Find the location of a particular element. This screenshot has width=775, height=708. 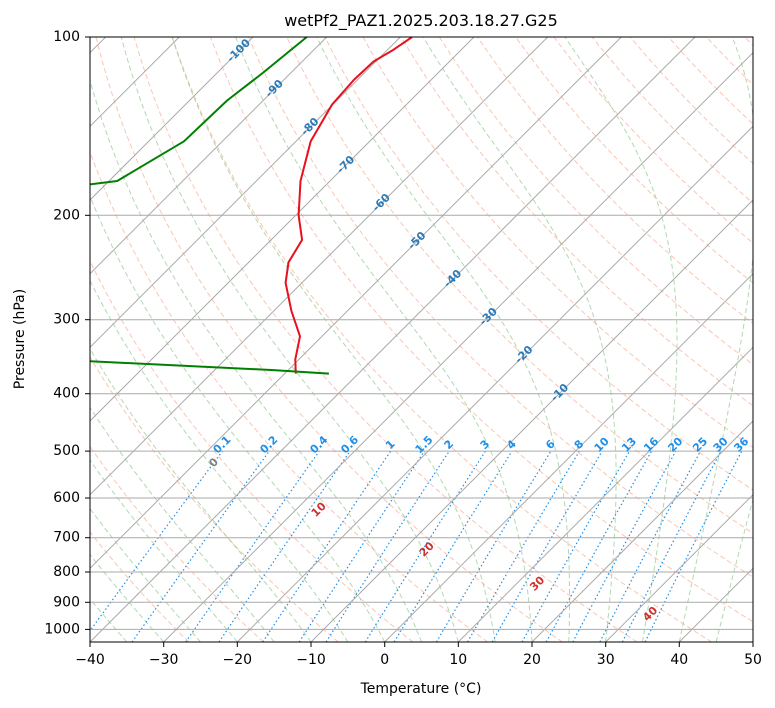

y-tick-label: 200 is located at coordinates (66, 215).